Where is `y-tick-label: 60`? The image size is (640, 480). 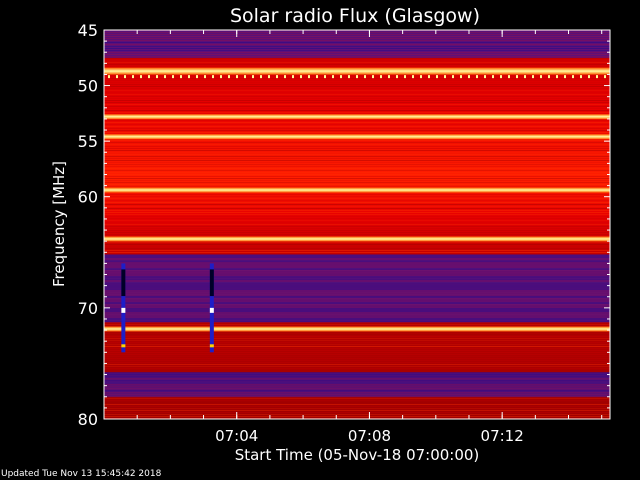 y-tick-label: 60 is located at coordinates (88, 197).